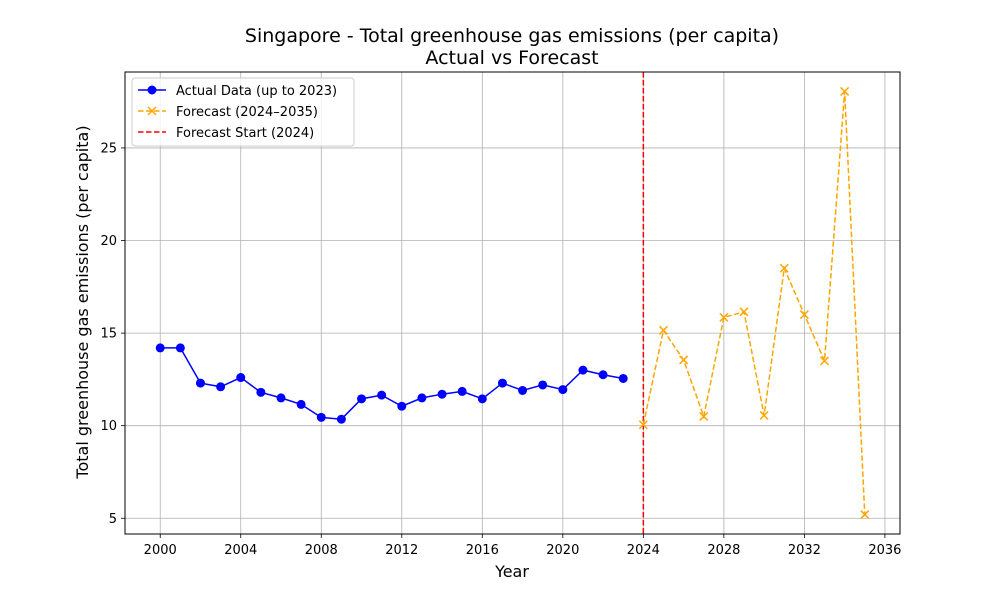 This screenshot has height=600, width=1000. Describe the element at coordinates (240, 550) in the screenshot. I see `x-tick-label: 2004` at that location.